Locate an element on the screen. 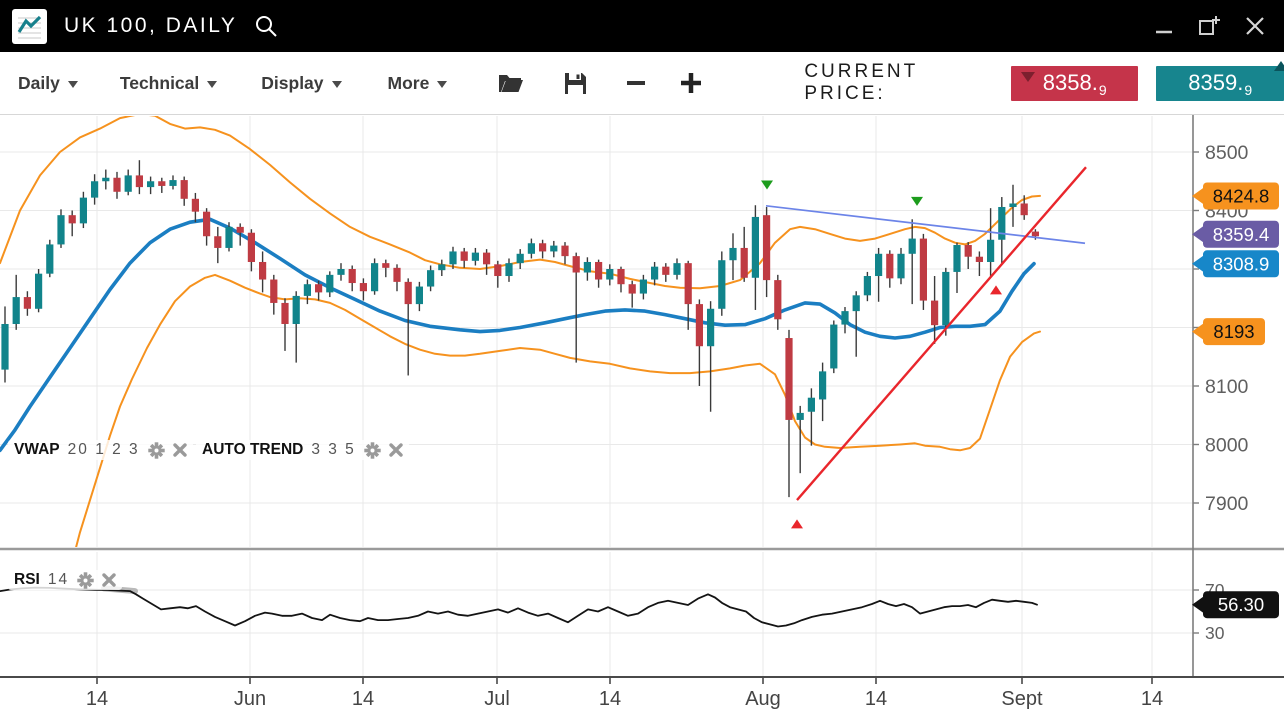  y-axis: 85008400830082008100800079007030 is located at coordinates (1221, 392).